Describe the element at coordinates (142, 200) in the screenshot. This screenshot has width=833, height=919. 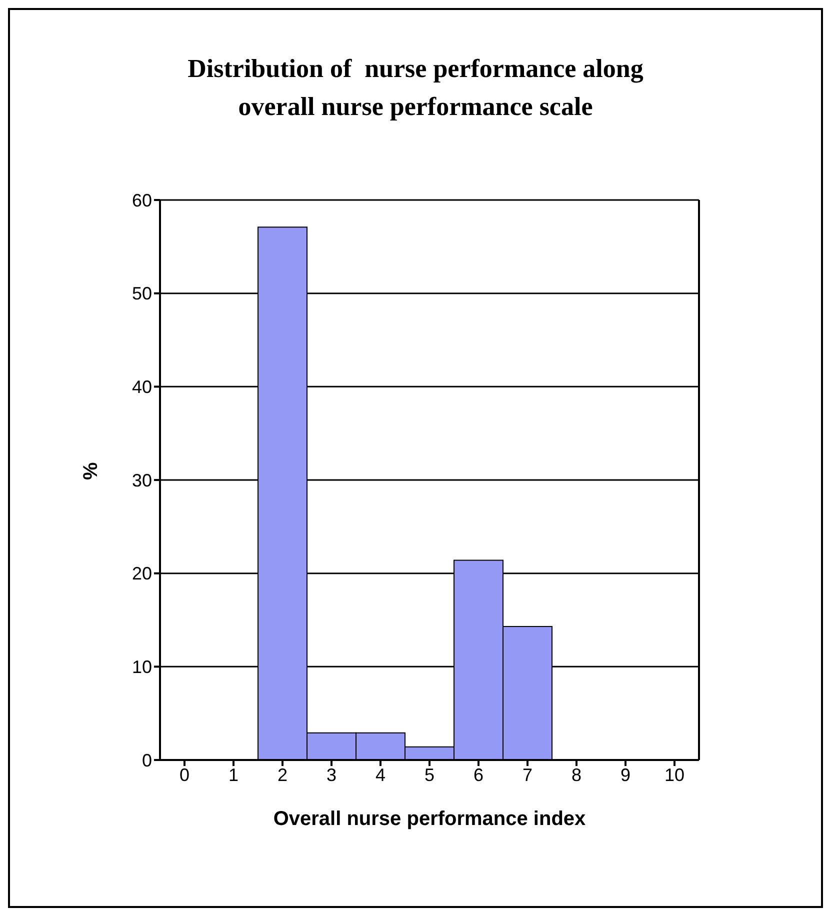
I see `y-tick-label: 60` at that location.